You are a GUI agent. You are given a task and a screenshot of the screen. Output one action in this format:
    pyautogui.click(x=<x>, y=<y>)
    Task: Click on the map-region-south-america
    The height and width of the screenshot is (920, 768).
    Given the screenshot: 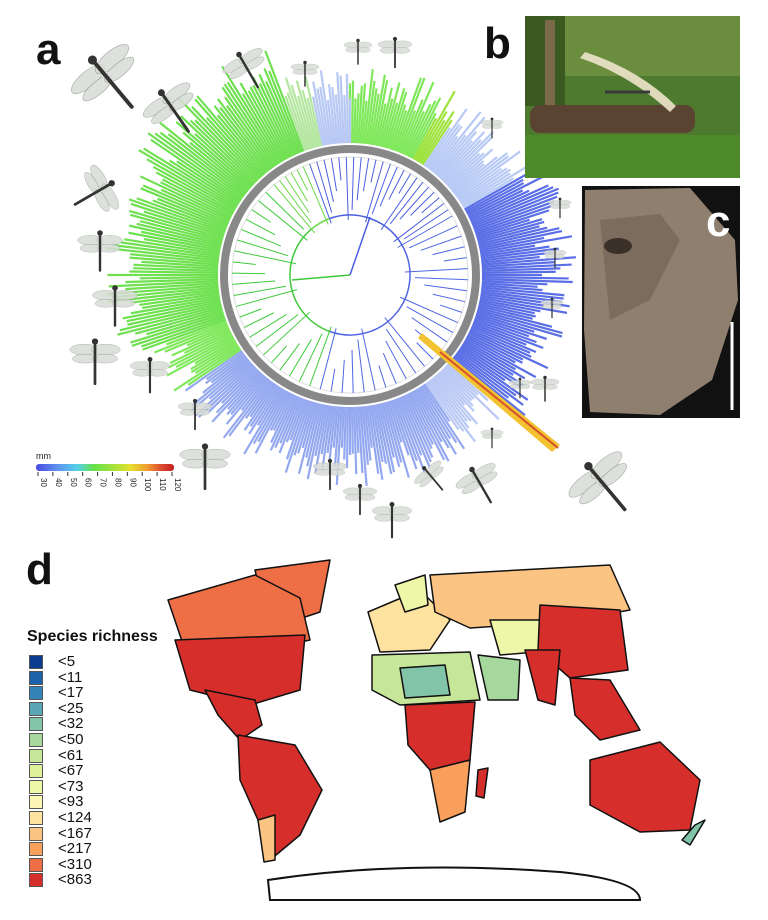 What is the action you would take?
    pyautogui.click(x=280, y=797)
    